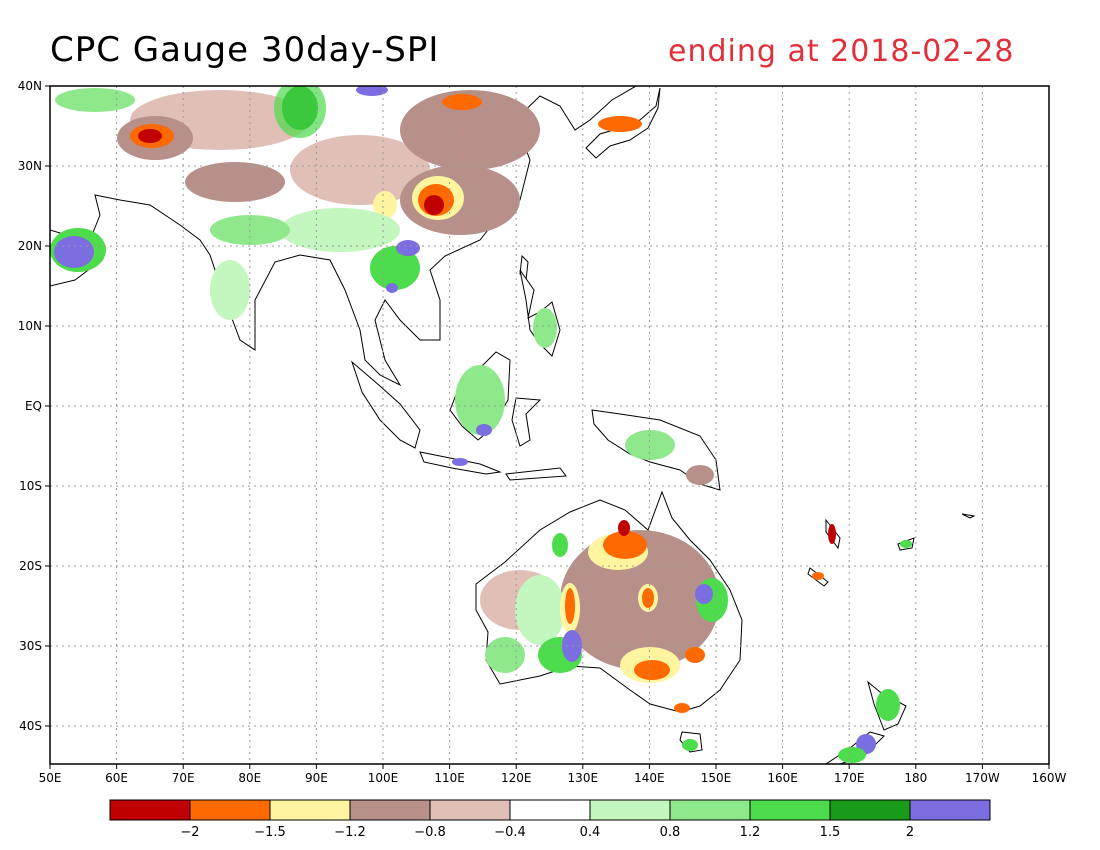 The width and height of the screenshot is (1100, 850). I want to click on y-axis-ticks: 40N 30N 20N 10N EQ 10S 20S 30S 40S, so click(34, 406).